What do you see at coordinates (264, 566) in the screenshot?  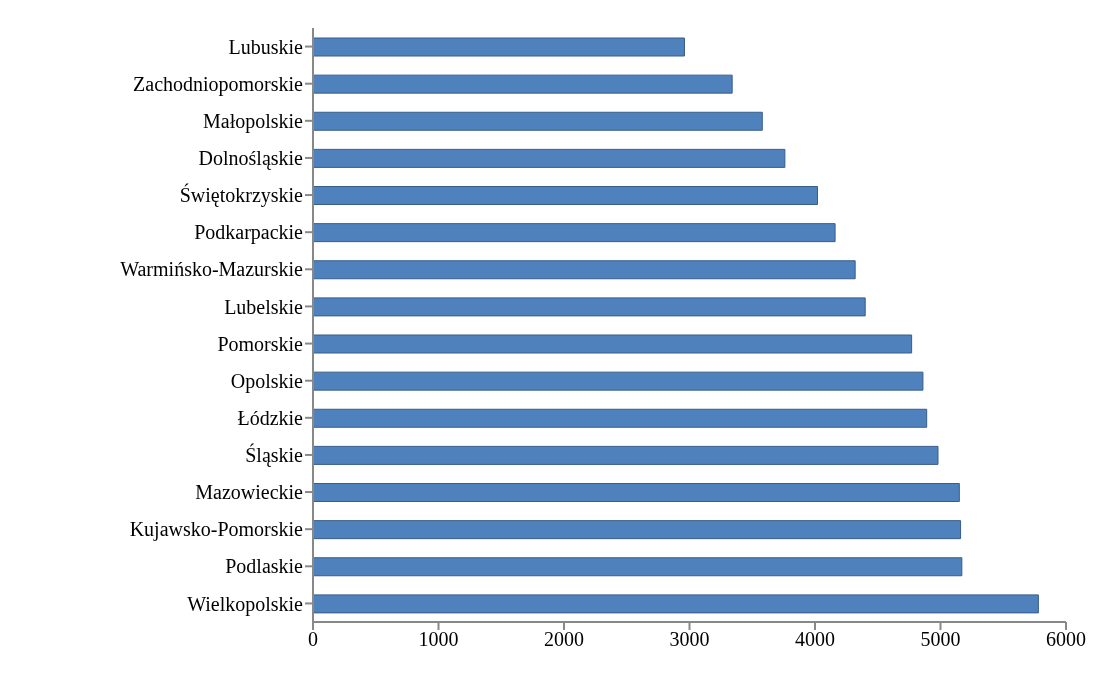 I see `y-tick-label: Podlaskie` at bounding box center [264, 566].